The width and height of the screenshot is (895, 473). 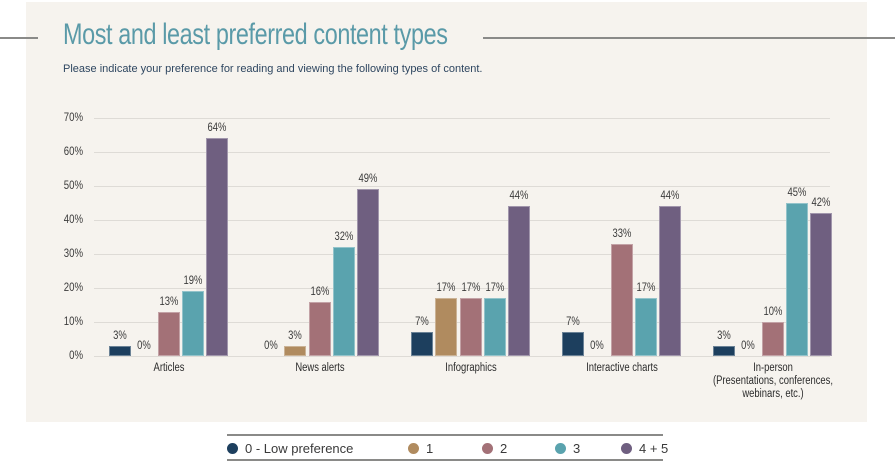 What do you see at coordinates (772, 394) in the screenshot?
I see `category-label: webinars, etc.)` at bounding box center [772, 394].